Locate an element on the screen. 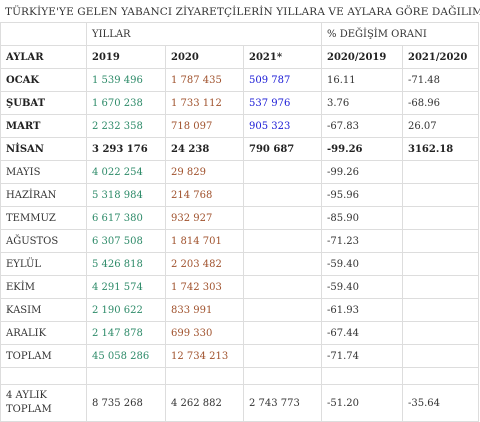  col-header-2019: 2019 is located at coordinates (126, 57).